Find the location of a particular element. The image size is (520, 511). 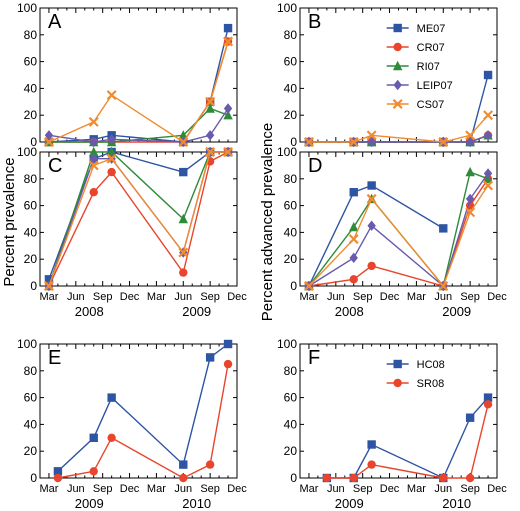

year-label: 2008 is located at coordinates (349, 311).